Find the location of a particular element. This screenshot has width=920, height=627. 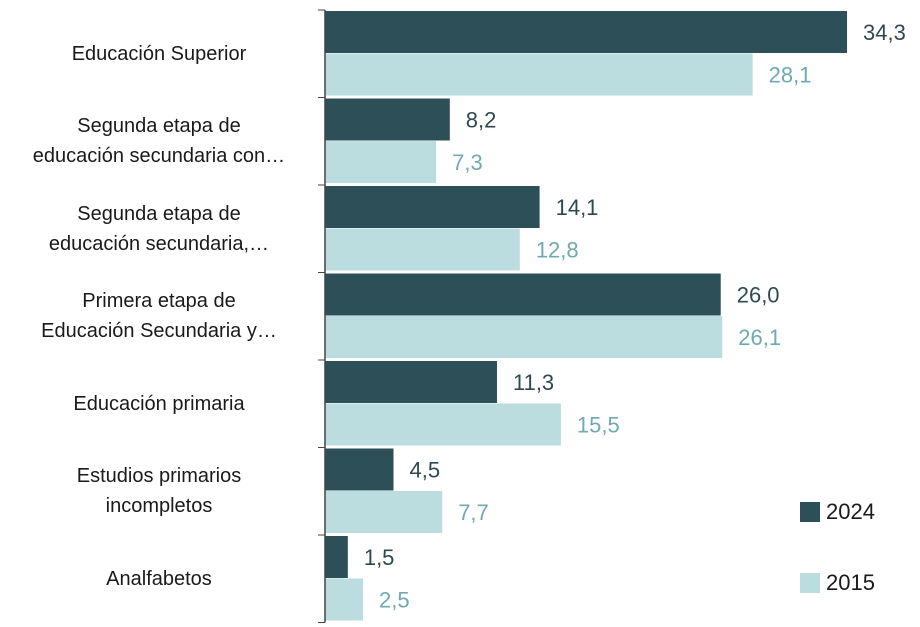

value-label: 2,5 is located at coordinates (394, 599).